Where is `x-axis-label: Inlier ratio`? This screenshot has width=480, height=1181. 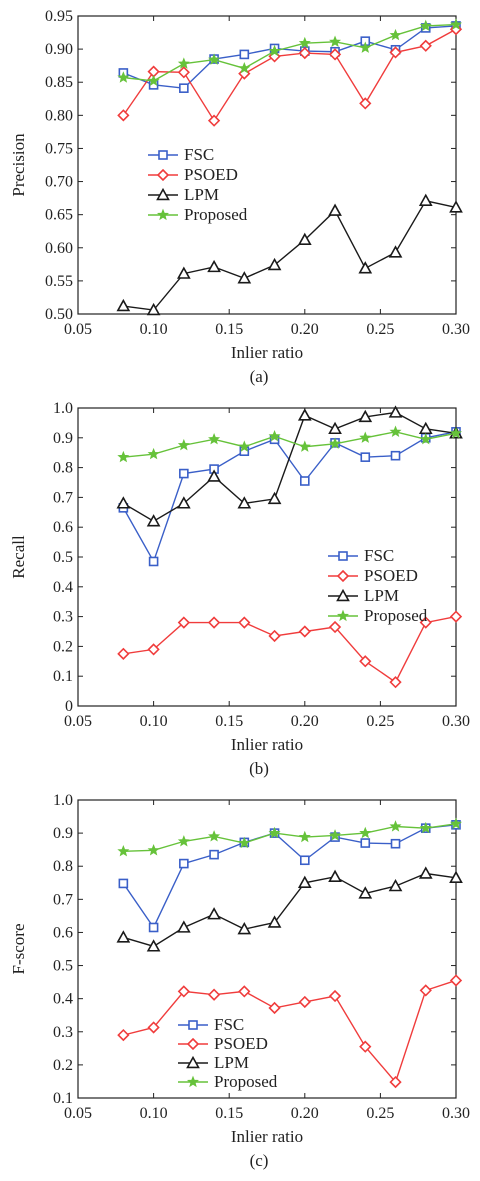
x-axis-label: Inlier ratio is located at coordinates (267, 352).